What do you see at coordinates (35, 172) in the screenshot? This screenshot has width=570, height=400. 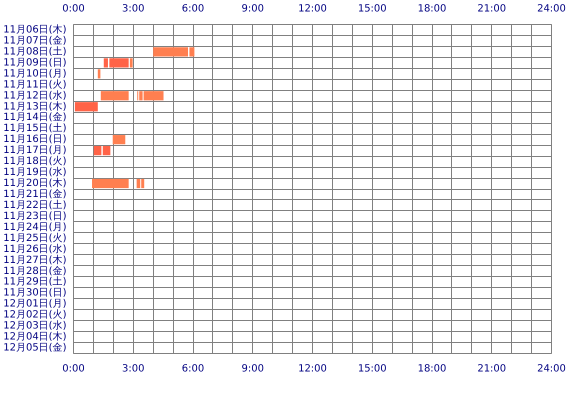 I see `y-tick-label: 11月19日(水)` at bounding box center [35, 172].